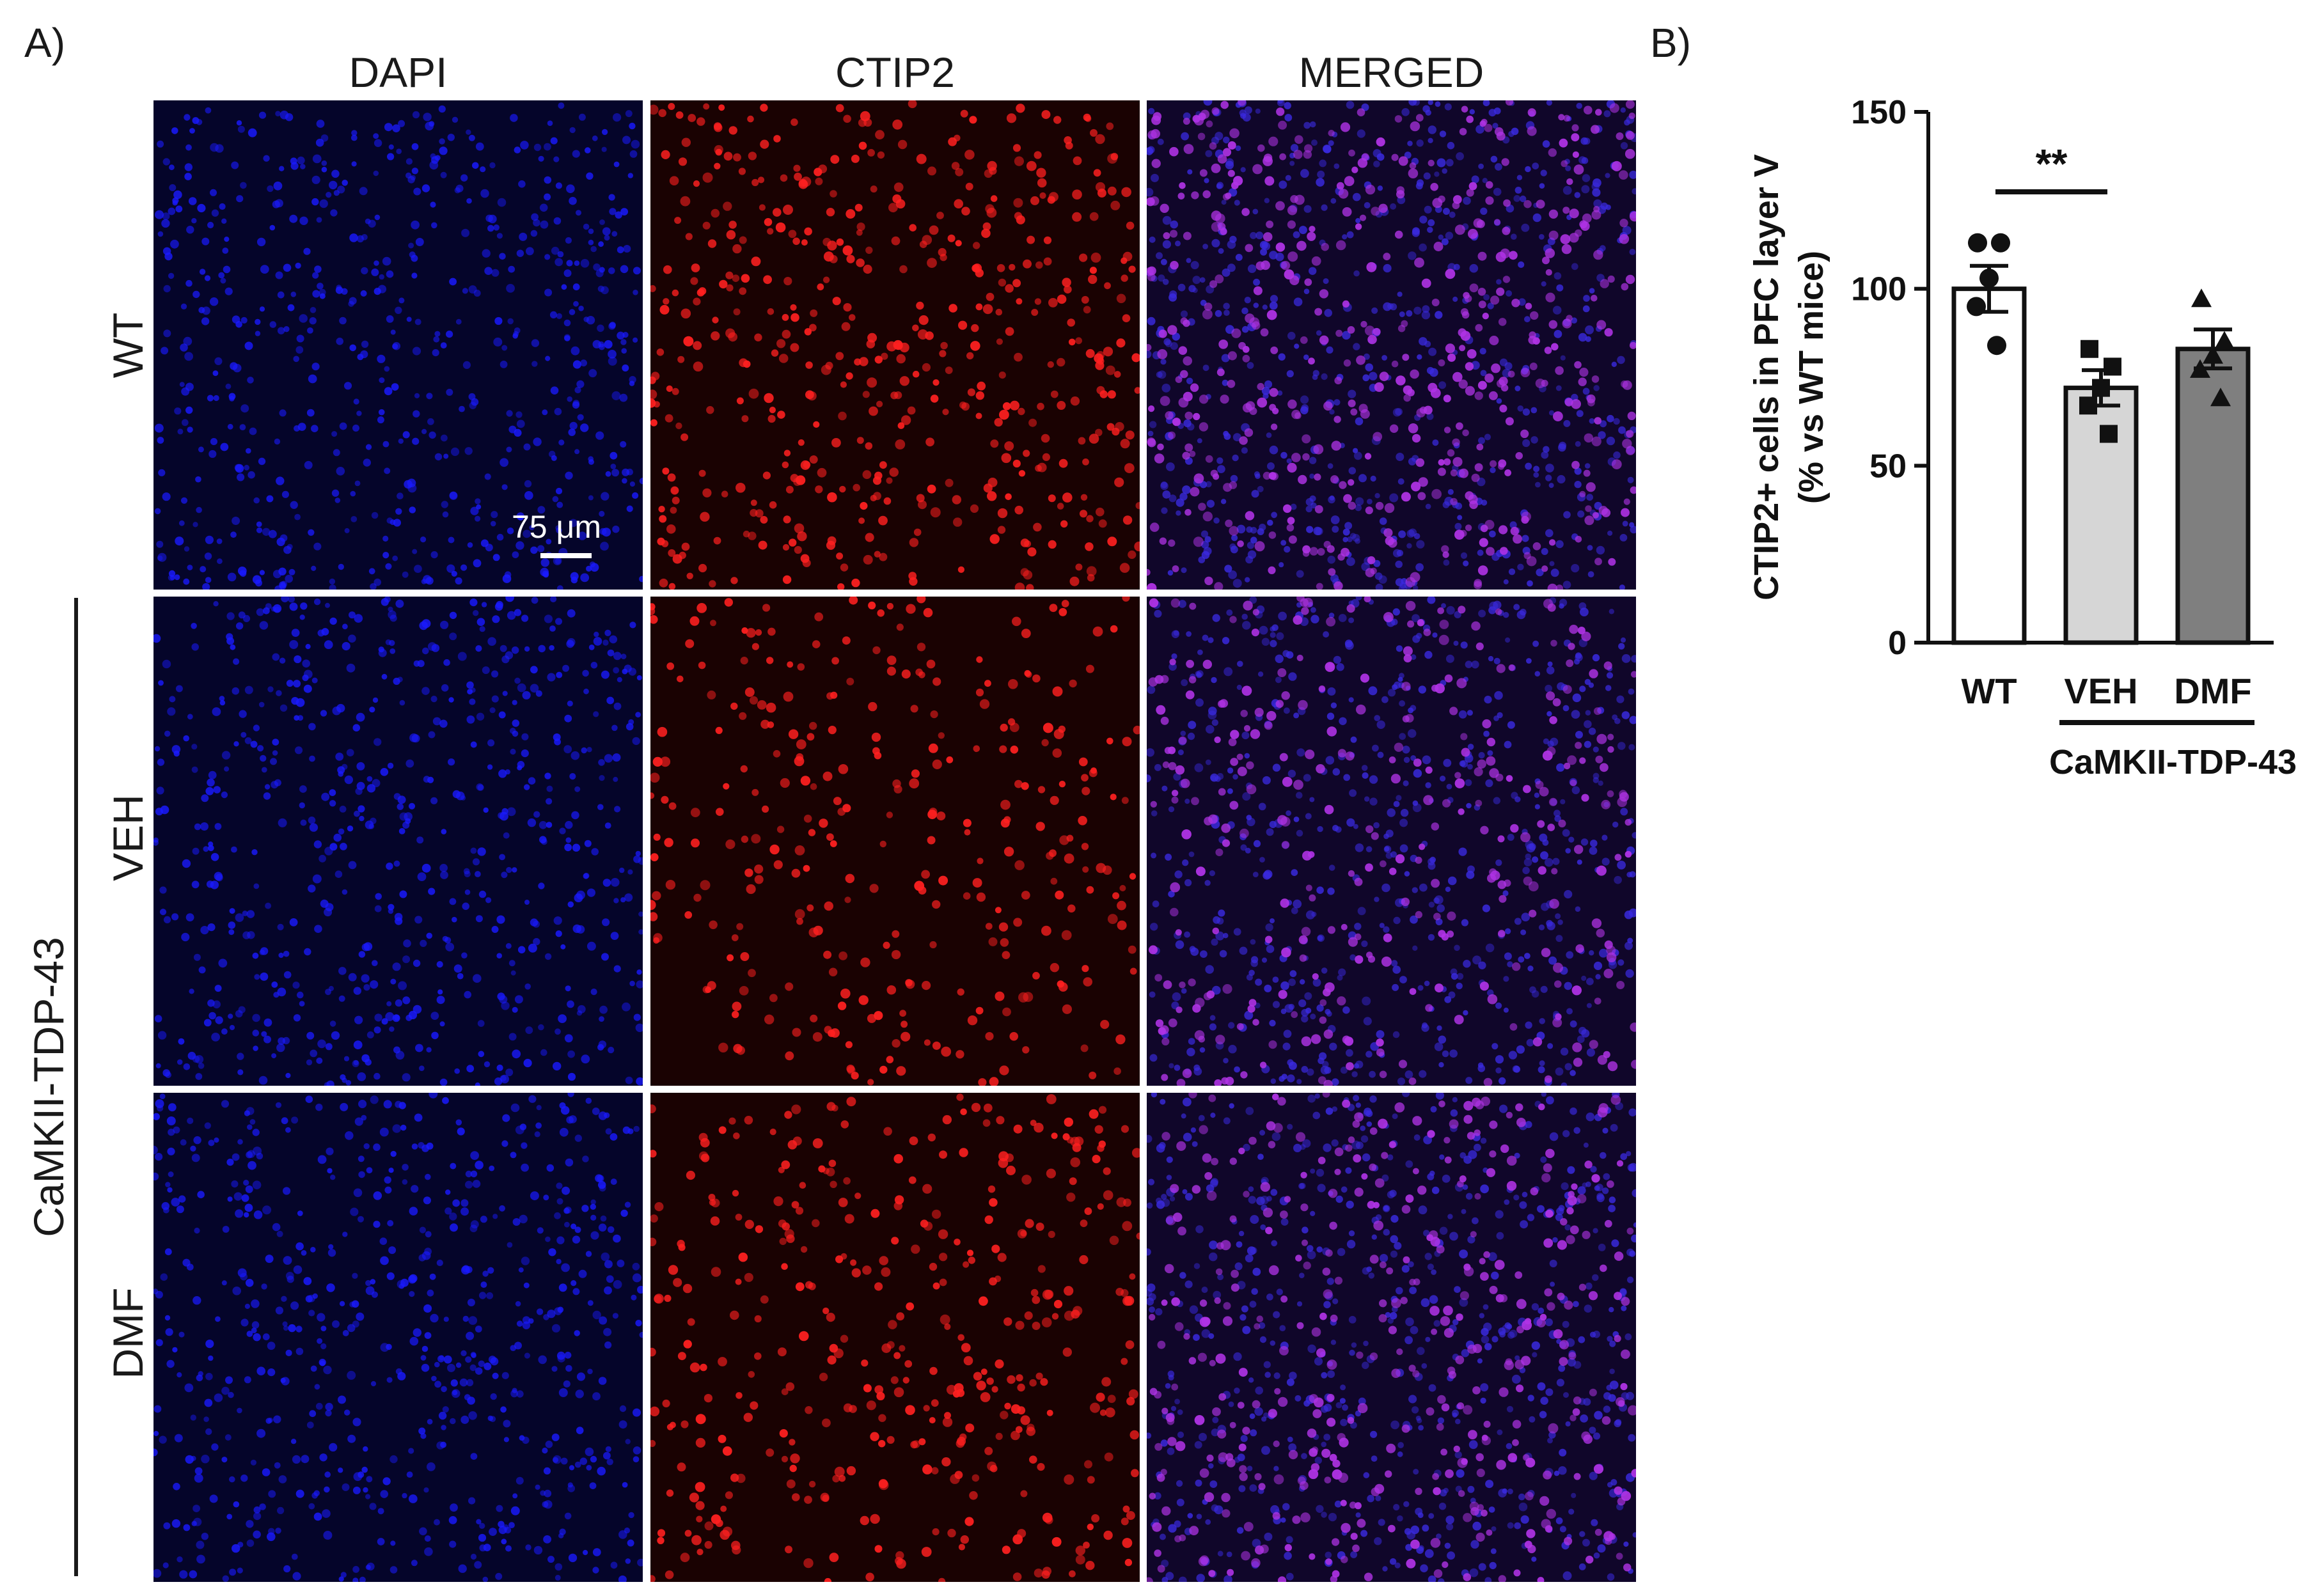 The image size is (2321, 1596). What do you see at coordinates (48, 1087) in the screenshot?
I see `group-label-camkii: CaMKII-TDP-43` at bounding box center [48, 1087].